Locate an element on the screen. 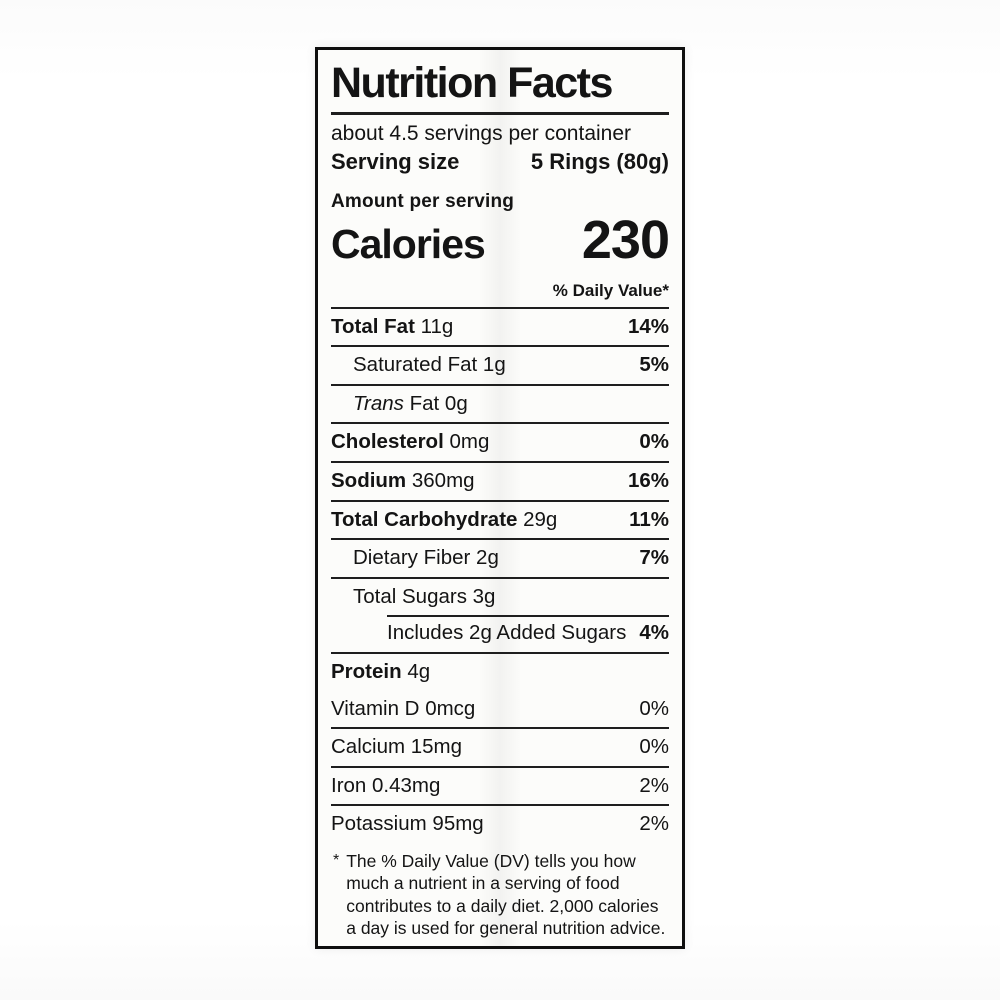  nutrient-name: Fat is located at coordinates (424, 403).